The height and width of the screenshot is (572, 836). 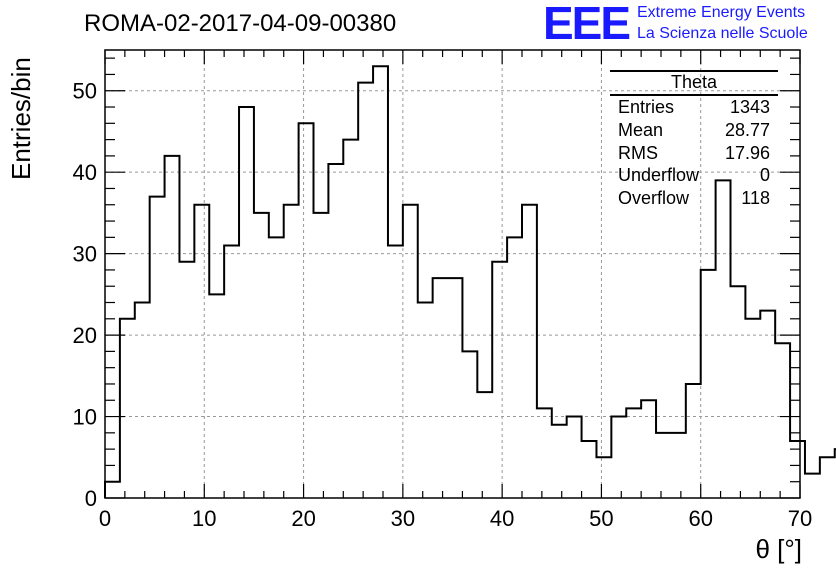 What do you see at coordinates (700, 518) in the screenshot?
I see `x-tick-label: 60` at bounding box center [700, 518].